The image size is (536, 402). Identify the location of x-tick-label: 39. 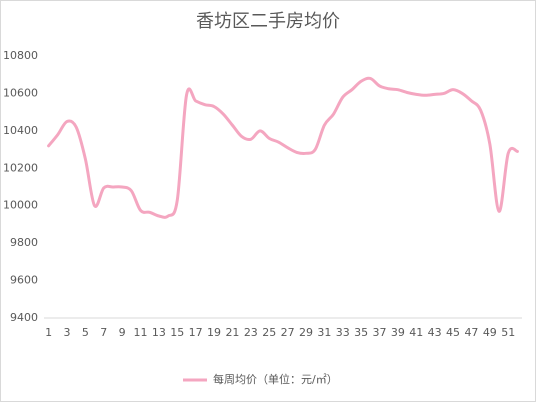
(398, 332).